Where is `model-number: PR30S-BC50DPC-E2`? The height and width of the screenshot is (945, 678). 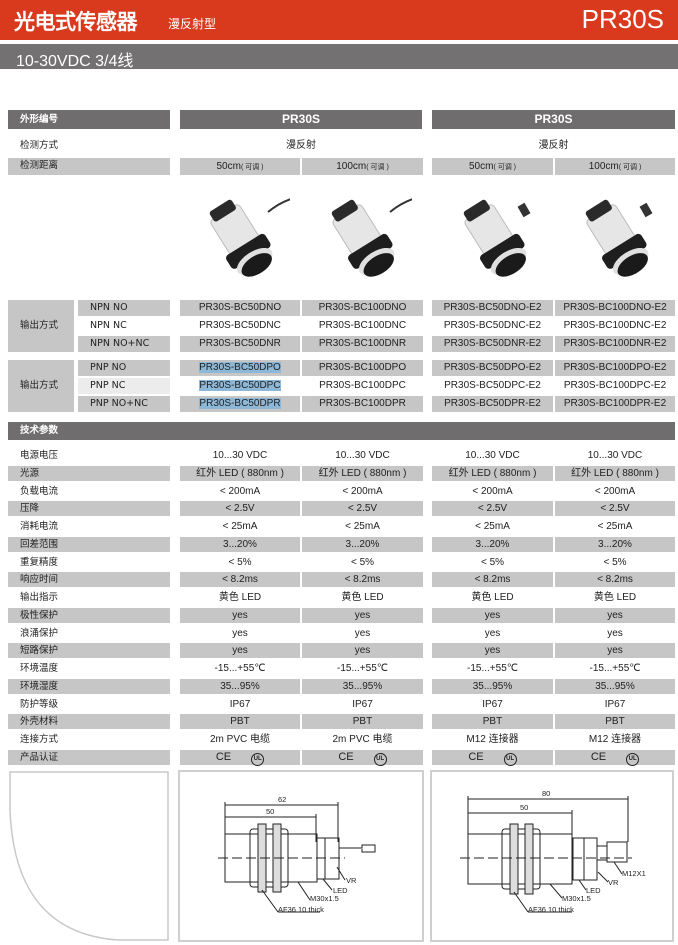 model-number: PR30S-BC50DPC-E2 is located at coordinates (492, 386).